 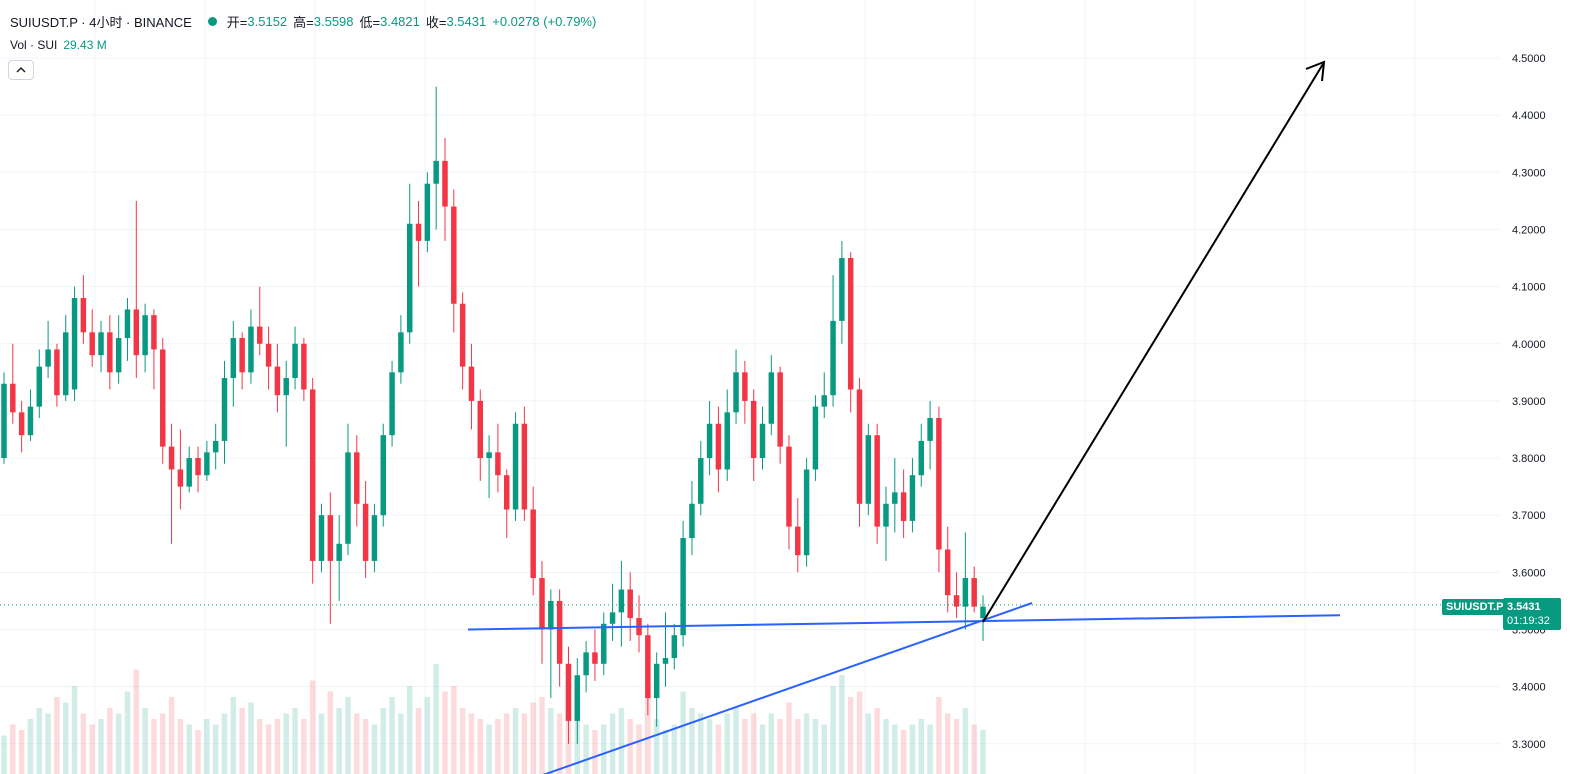 I want to click on collapse-legend-button, so click(x=21, y=70).